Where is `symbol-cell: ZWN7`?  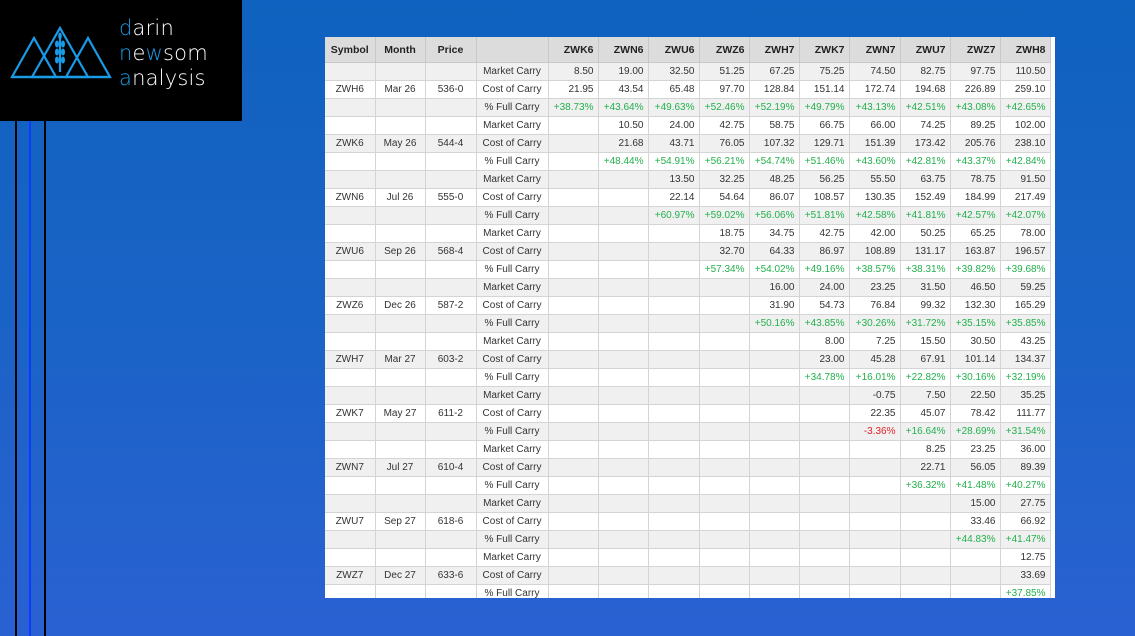 symbol-cell: ZWN7 is located at coordinates (350, 467).